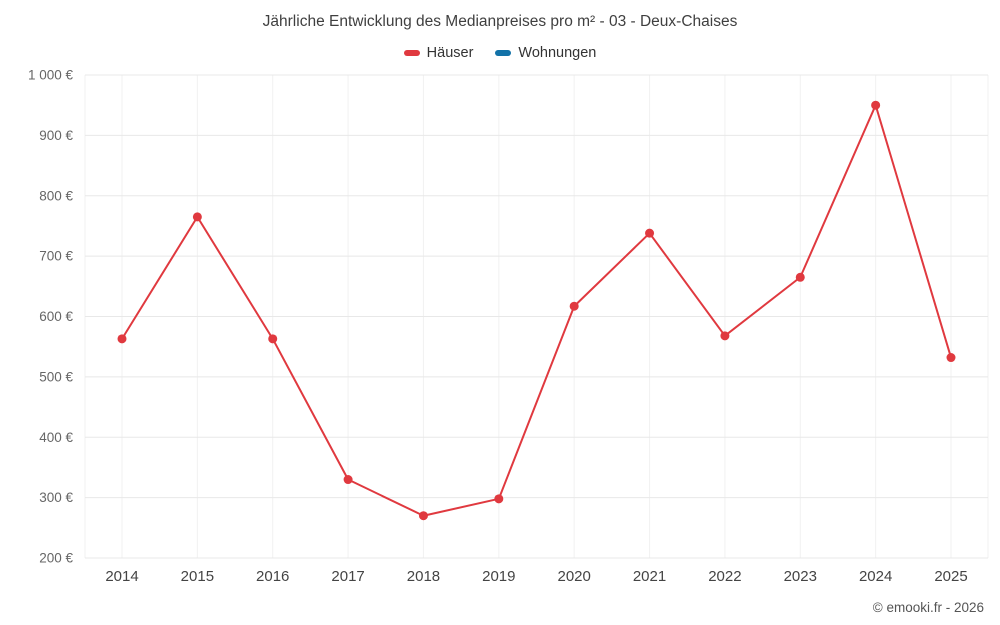 The width and height of the screenshot is (1000, 625). Describe the element at coordinates (724, 576) in the screenshot. I see `x-tick-label: 2022` at that location.